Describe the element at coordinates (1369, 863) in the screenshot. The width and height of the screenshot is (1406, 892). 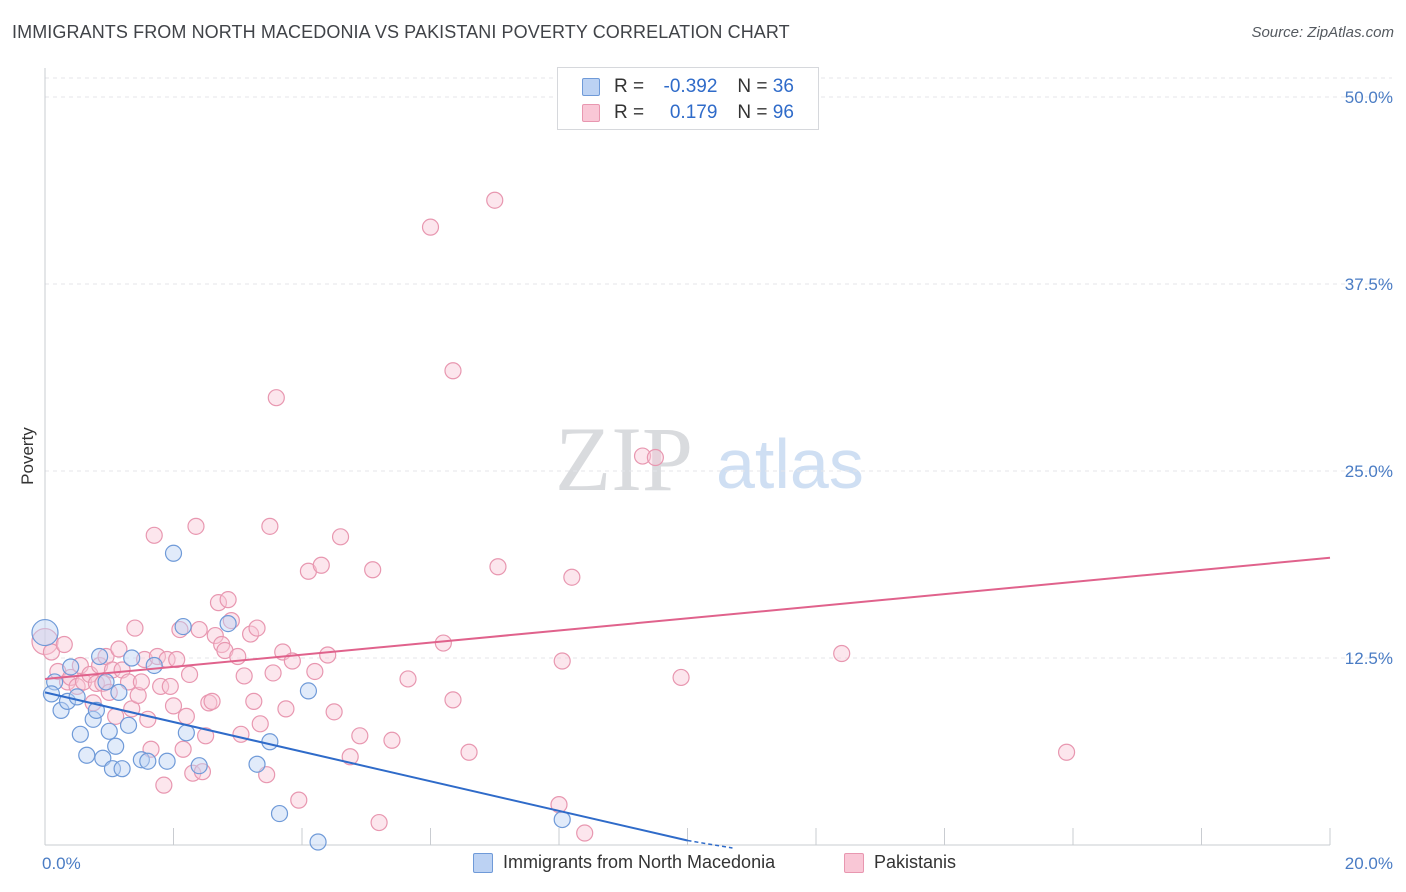
I see `x-tick-label: 20.0%` at that location.